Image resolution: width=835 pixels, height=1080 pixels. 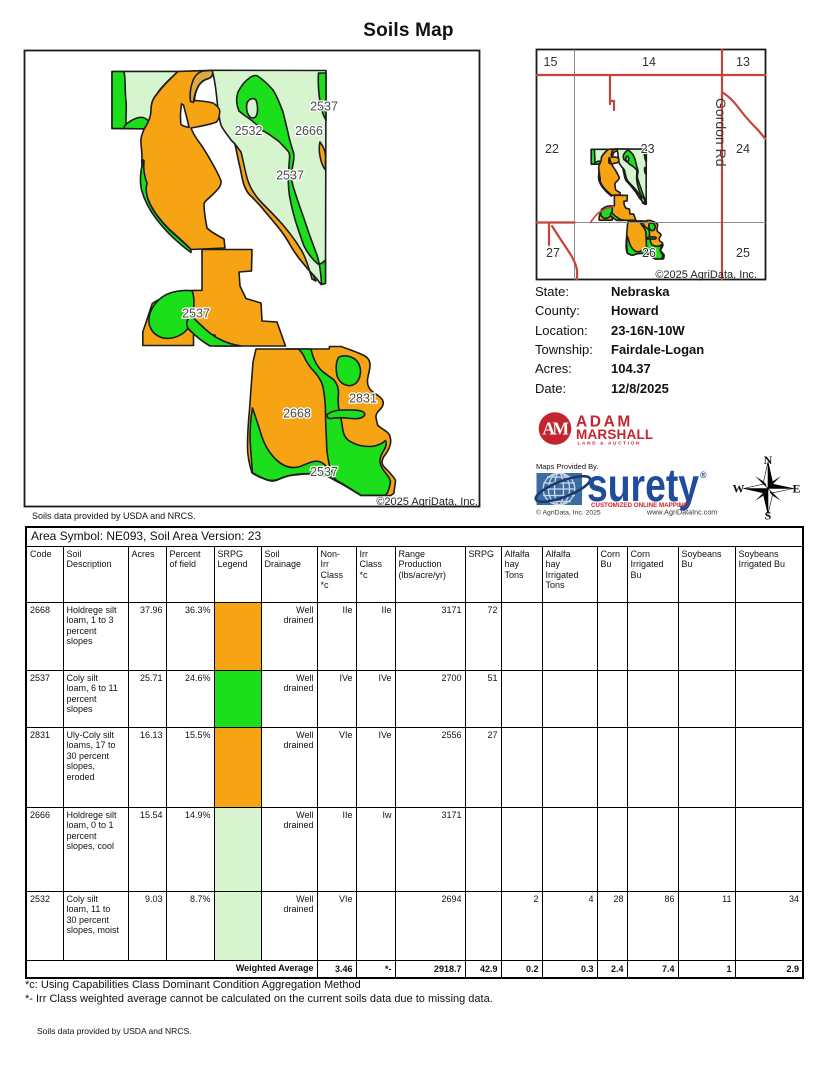 What do you see at coordinates (297, 414) in the screenshot?
I see `svg-text: 2668` at bounding box center [297, 414].